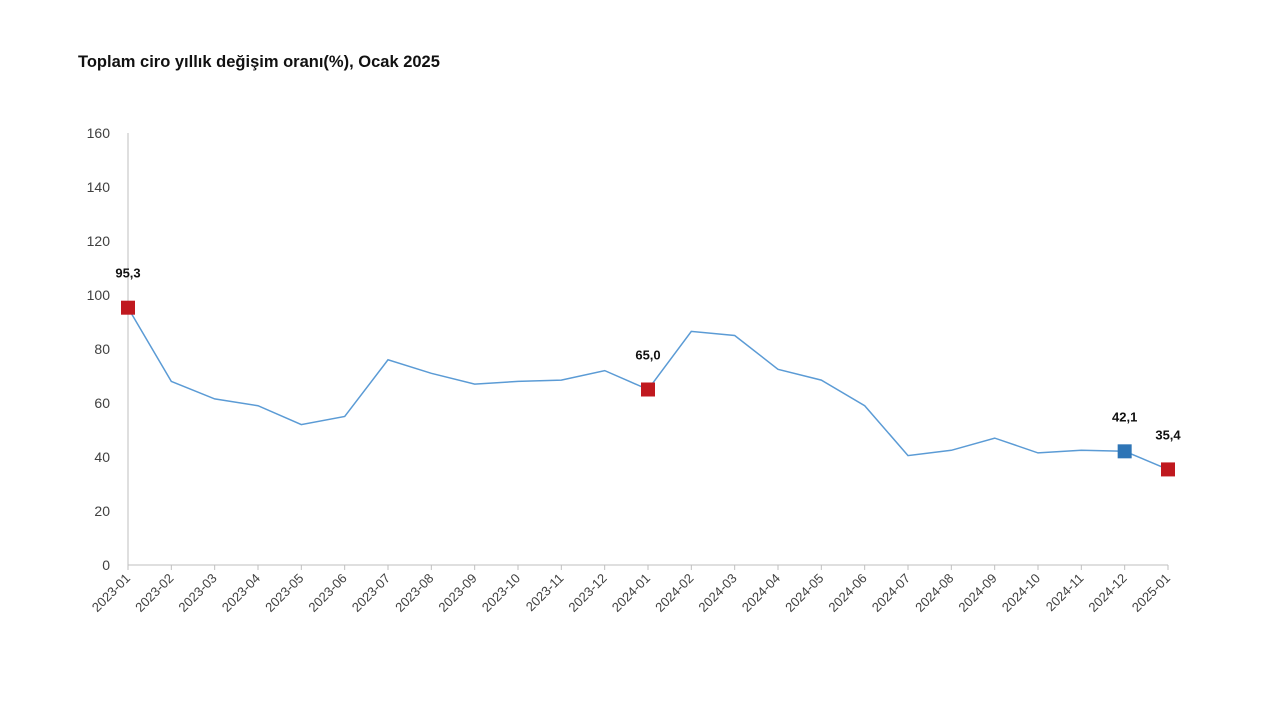 The width and height of the screenshot is (1280, 720). What do you see at coordinates (106, 565) in the screenshot?
I see `y-tick-label: 0` at bounding box center [106, 565].